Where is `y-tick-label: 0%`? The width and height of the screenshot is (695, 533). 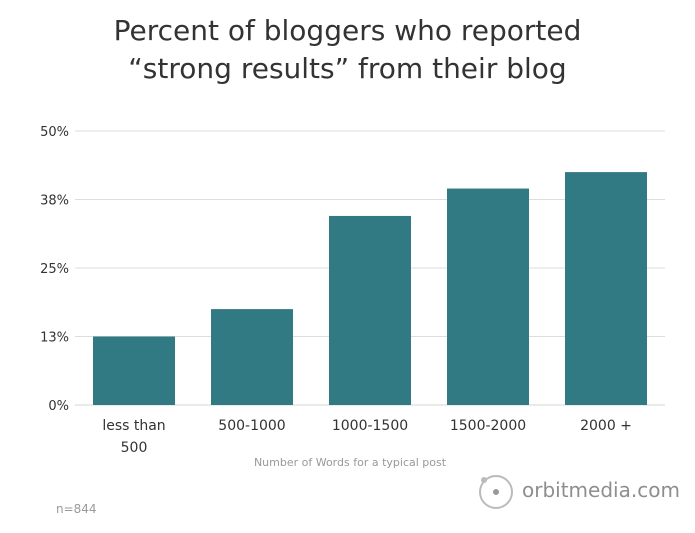 y-tick-label: 0% is located at coordinates (58, 406).